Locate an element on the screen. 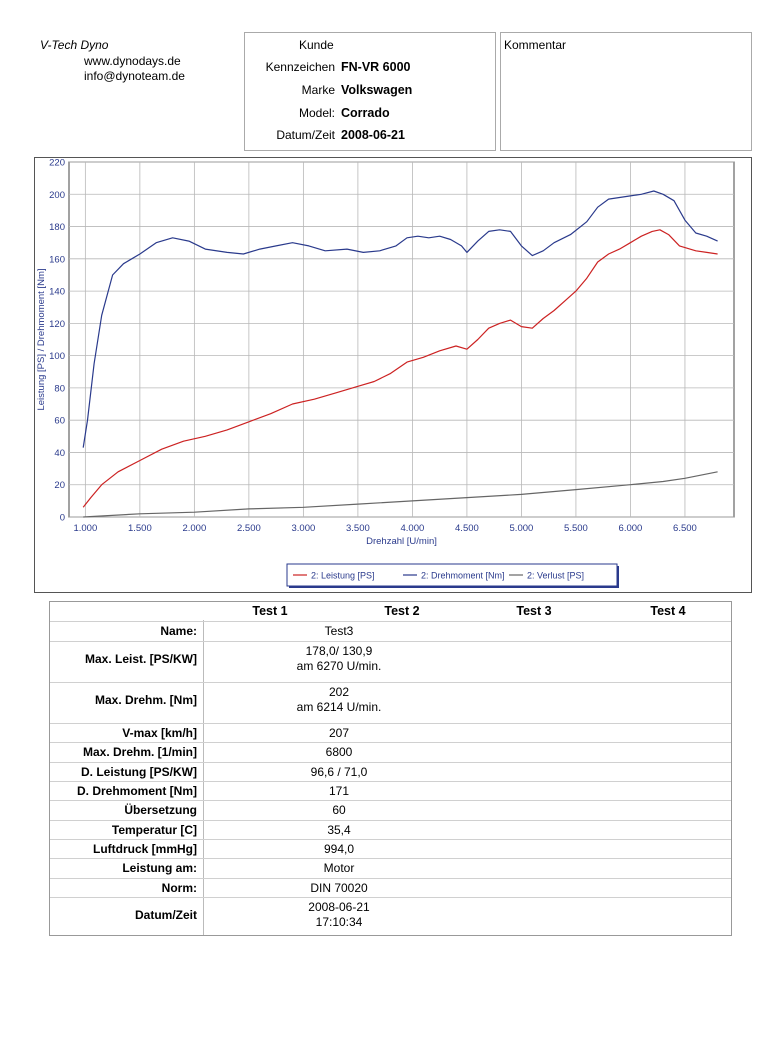  legend-label: 2: Leistung [PS] is located at coordinates (343, 576).